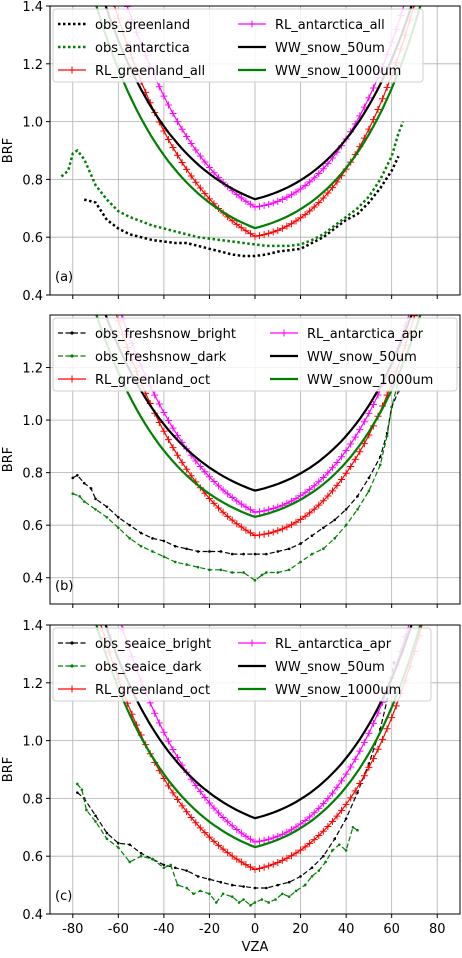 The width and height of the screenshot is (462, 958). I want to click on panel-label: (a), so click(64, 277).